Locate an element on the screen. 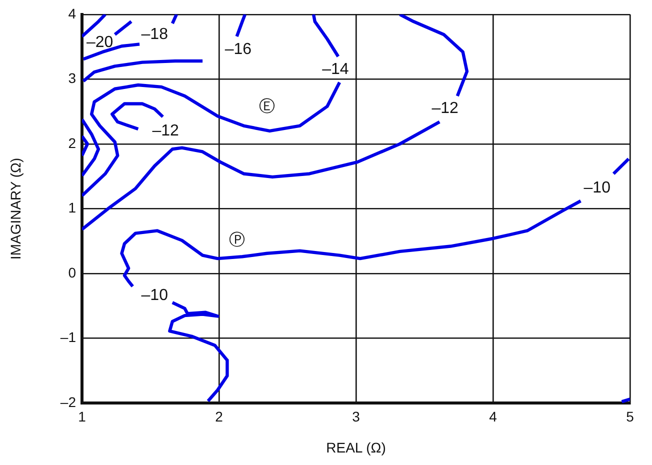  y-tick-label: 0 is located at coordinates (72, 272).